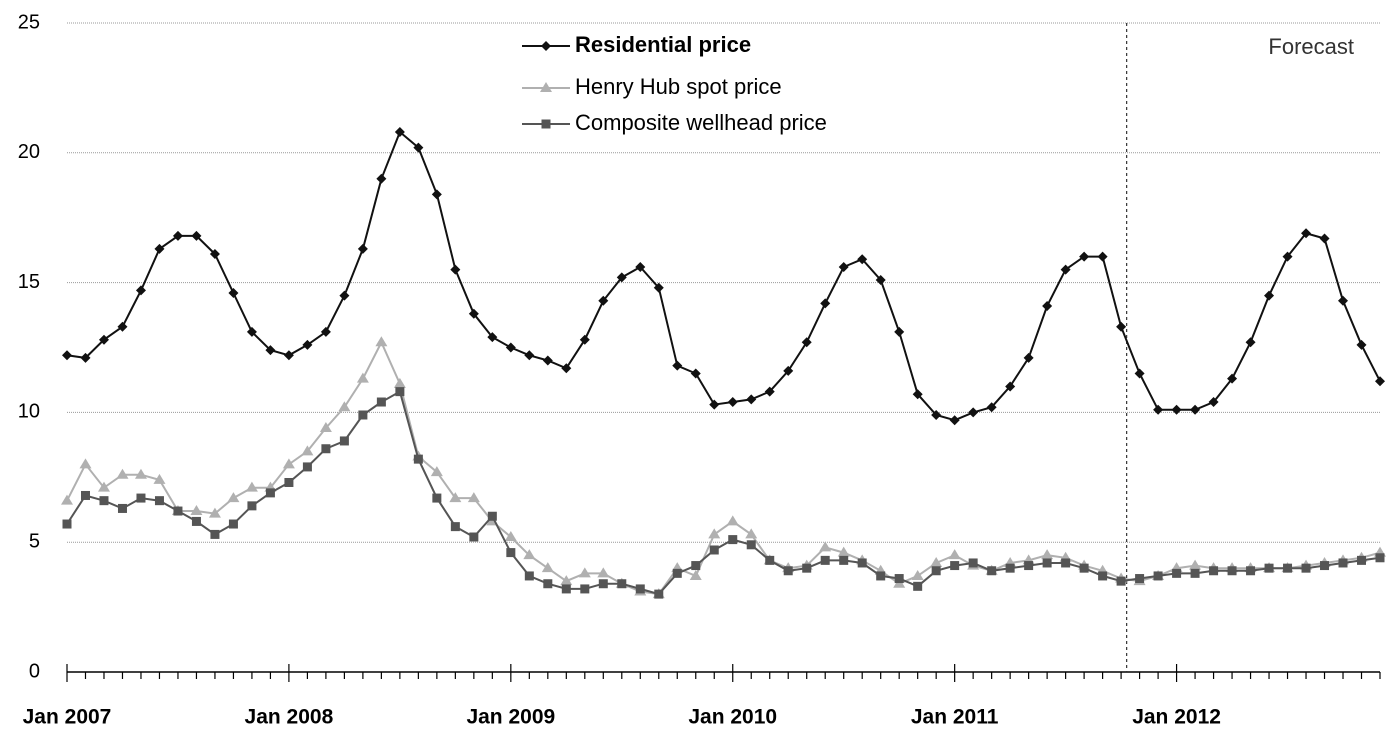 The image size is (1390, 734). Describe the element at coordinates (732, 717) in the screenshot. I see `x-tick-label: Jan 2010` at that location.